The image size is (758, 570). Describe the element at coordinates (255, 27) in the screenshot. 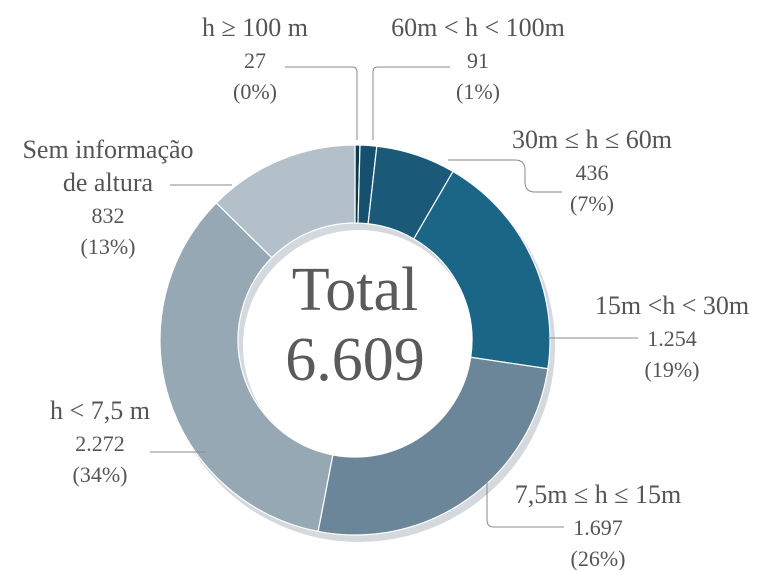

I see `category-label: h ≥ 100 m` at that location.